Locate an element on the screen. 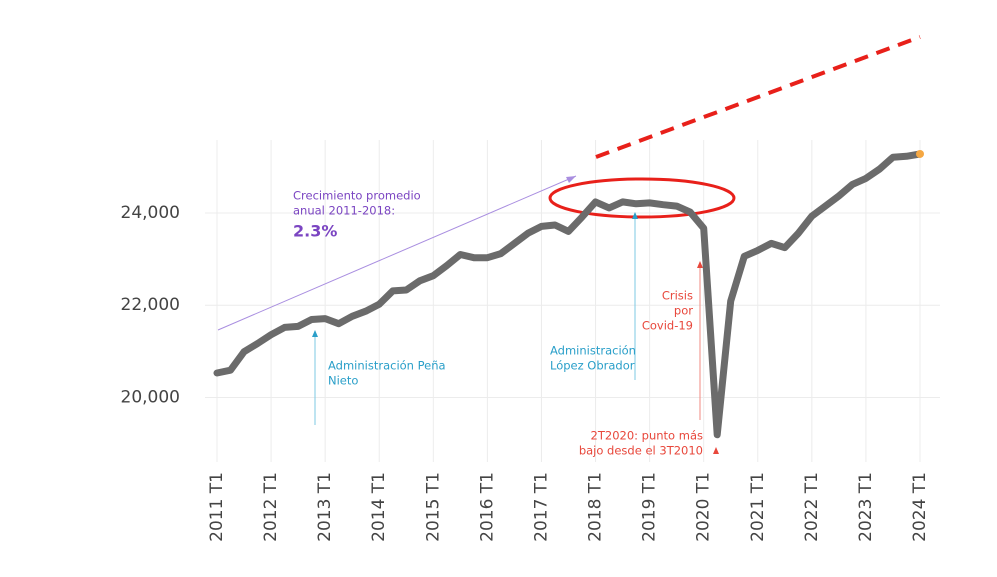  x-tick-label: 2022 T1 is located at coordinates (812, 507).